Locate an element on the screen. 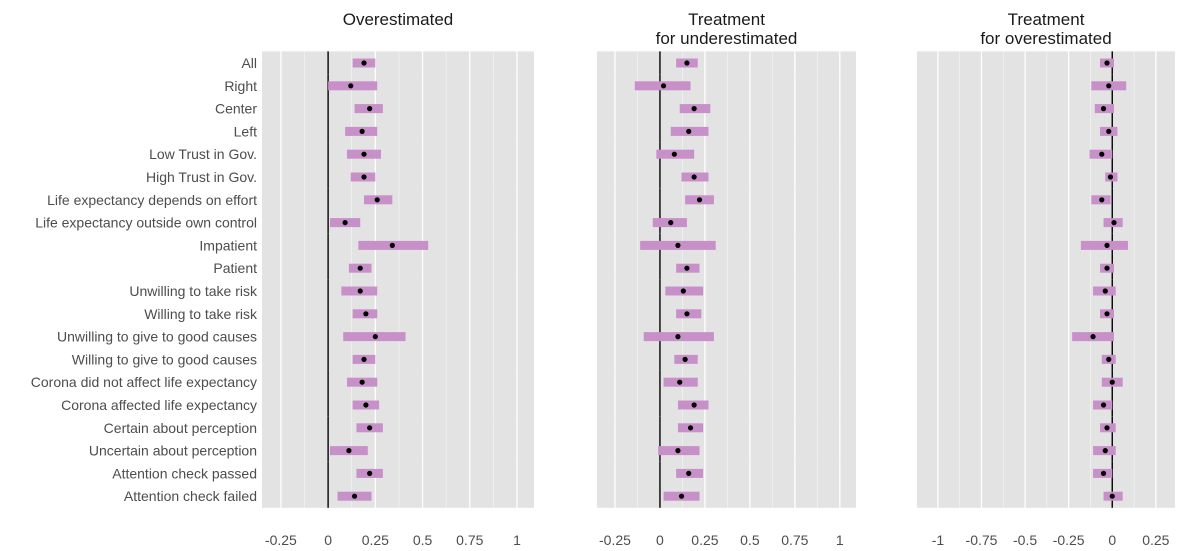  row-label: Patient is located at coordinates (235, 268).